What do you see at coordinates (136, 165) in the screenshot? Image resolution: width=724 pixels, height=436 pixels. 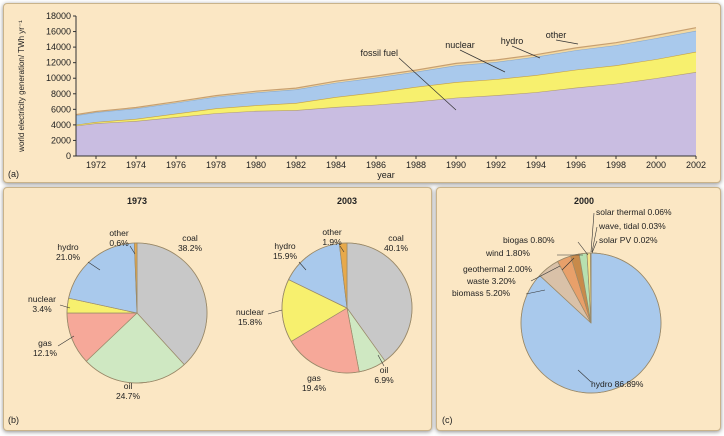 I see `x-tick-label: 1974` at bounding box center [136, 165].